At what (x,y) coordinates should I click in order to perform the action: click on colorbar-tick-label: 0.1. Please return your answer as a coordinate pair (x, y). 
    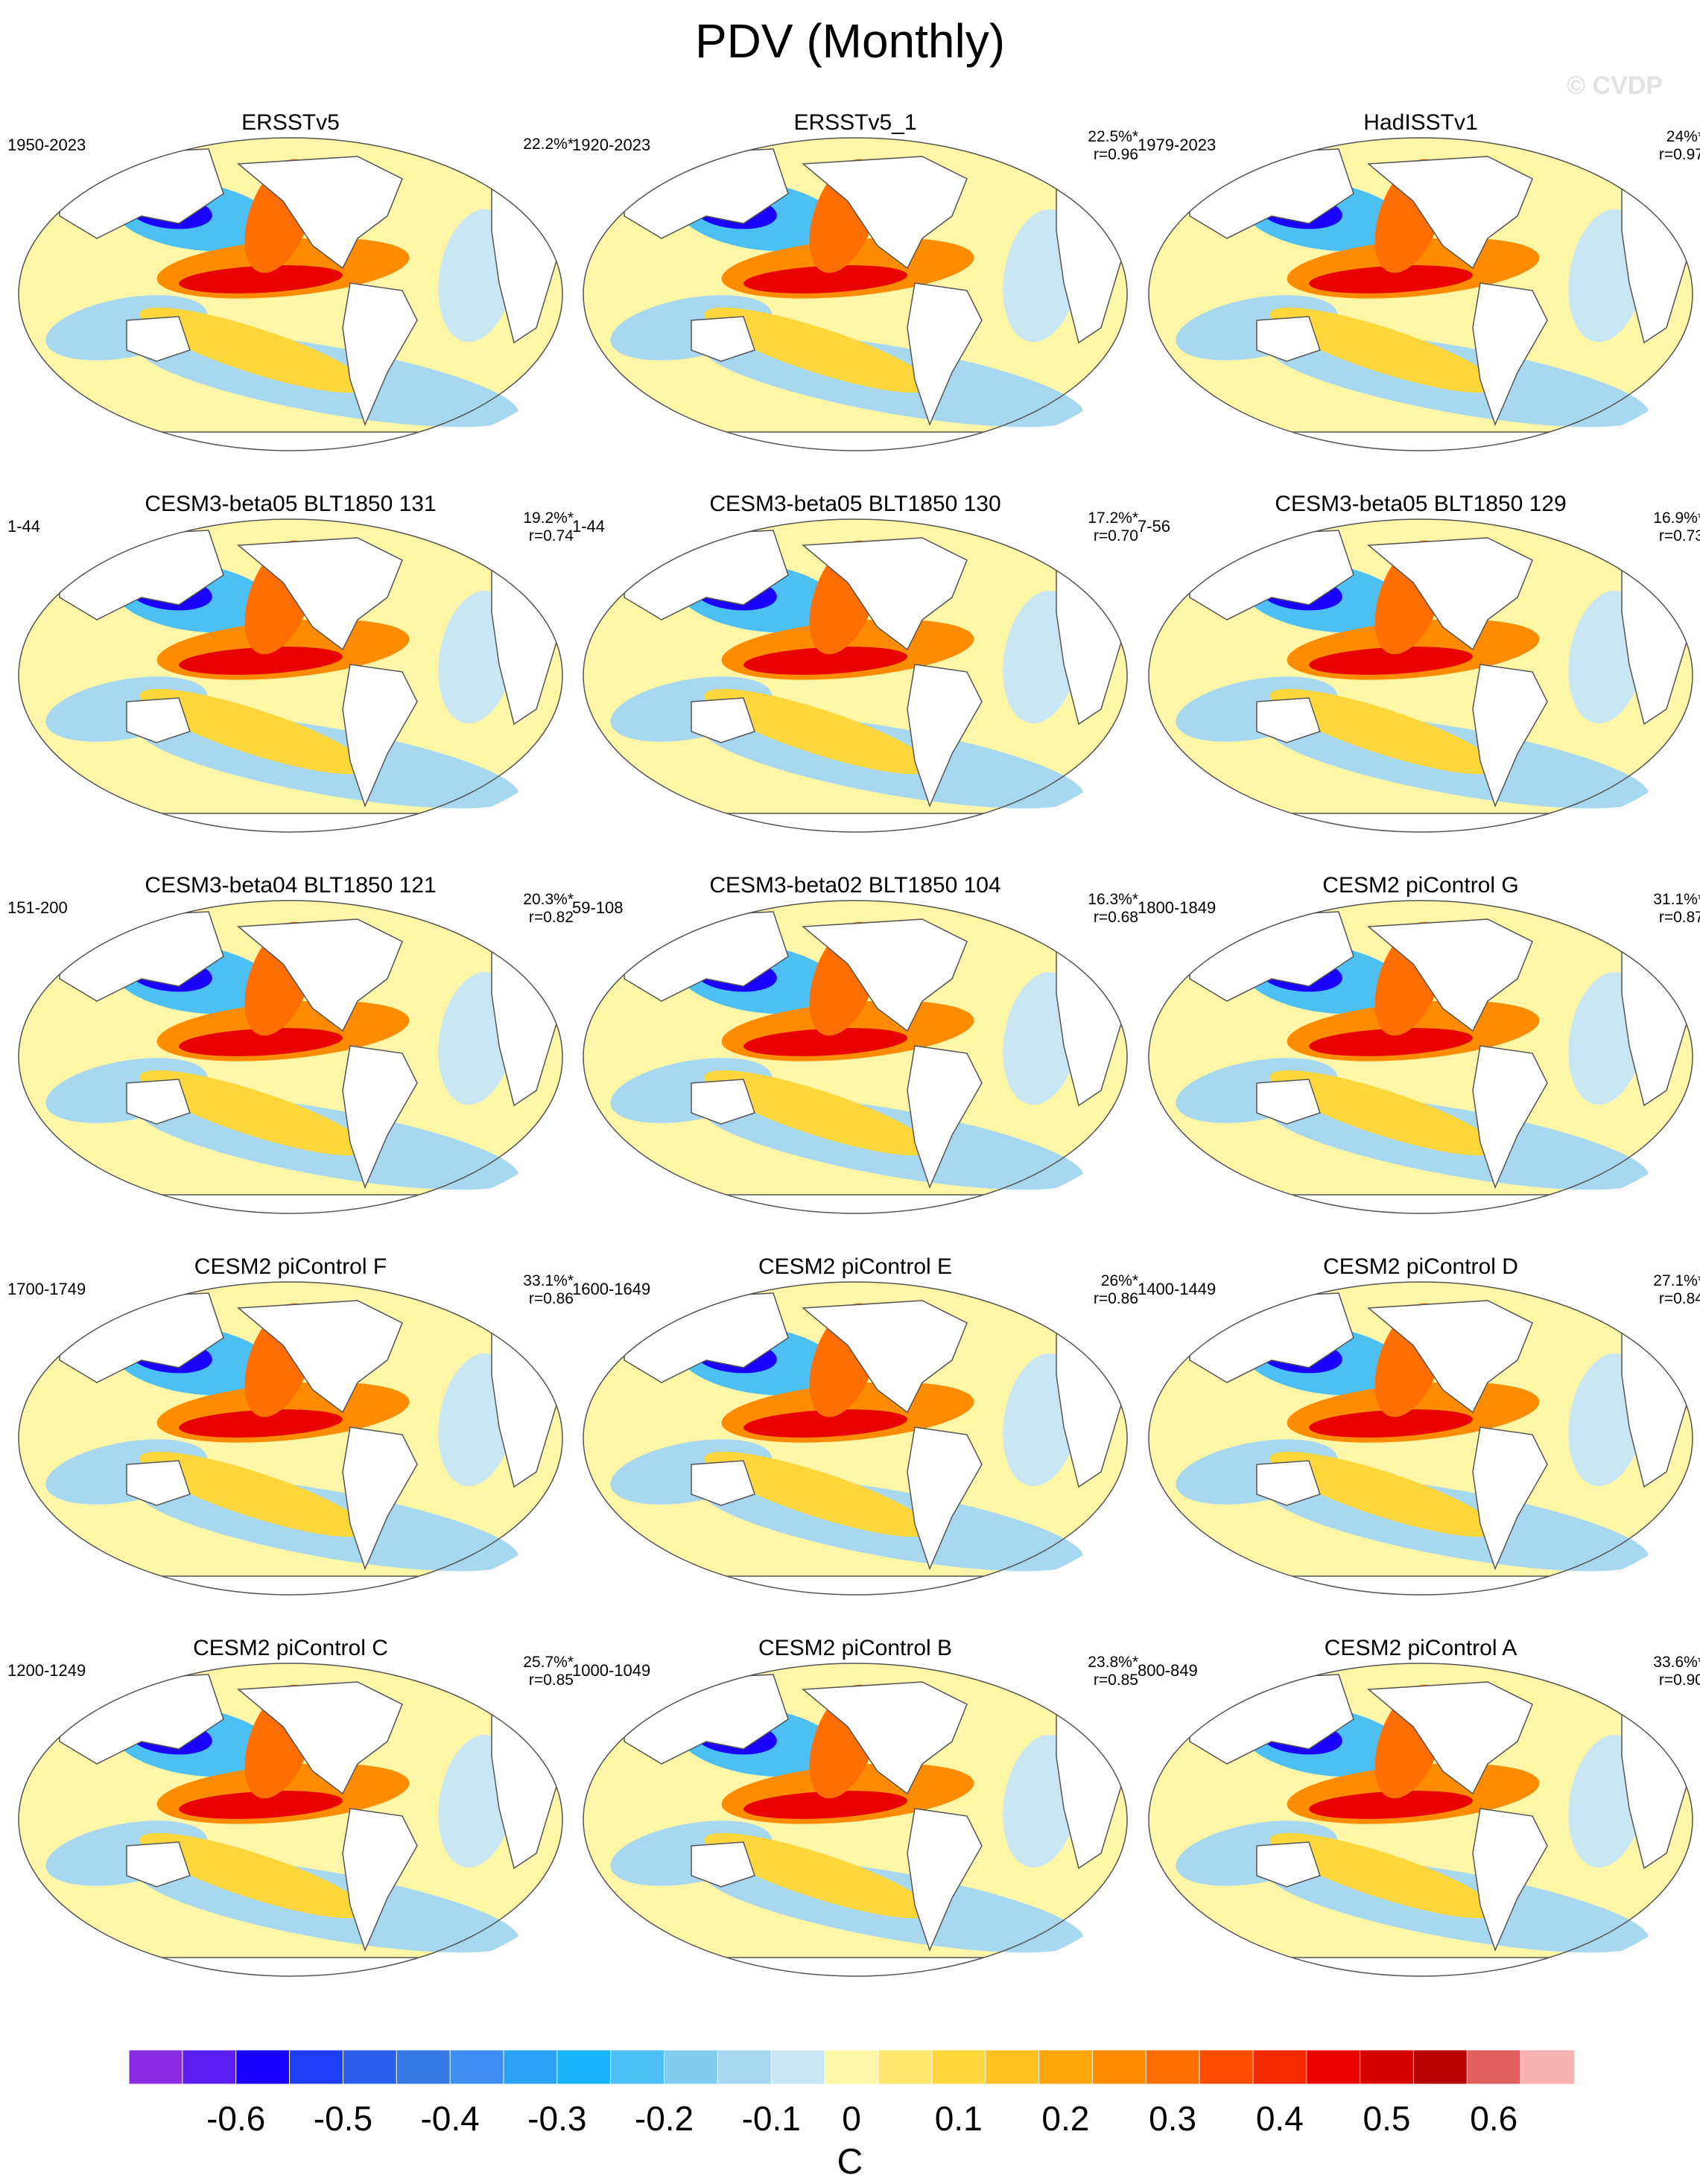
    Looking at the image, I should click on (959, 2118).